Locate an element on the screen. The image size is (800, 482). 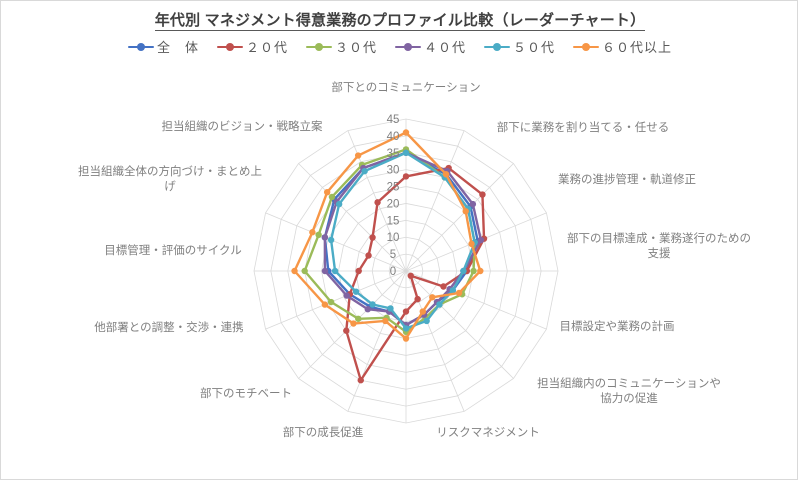
radial-tick-0: 0 is located at coordinates (393, 272).